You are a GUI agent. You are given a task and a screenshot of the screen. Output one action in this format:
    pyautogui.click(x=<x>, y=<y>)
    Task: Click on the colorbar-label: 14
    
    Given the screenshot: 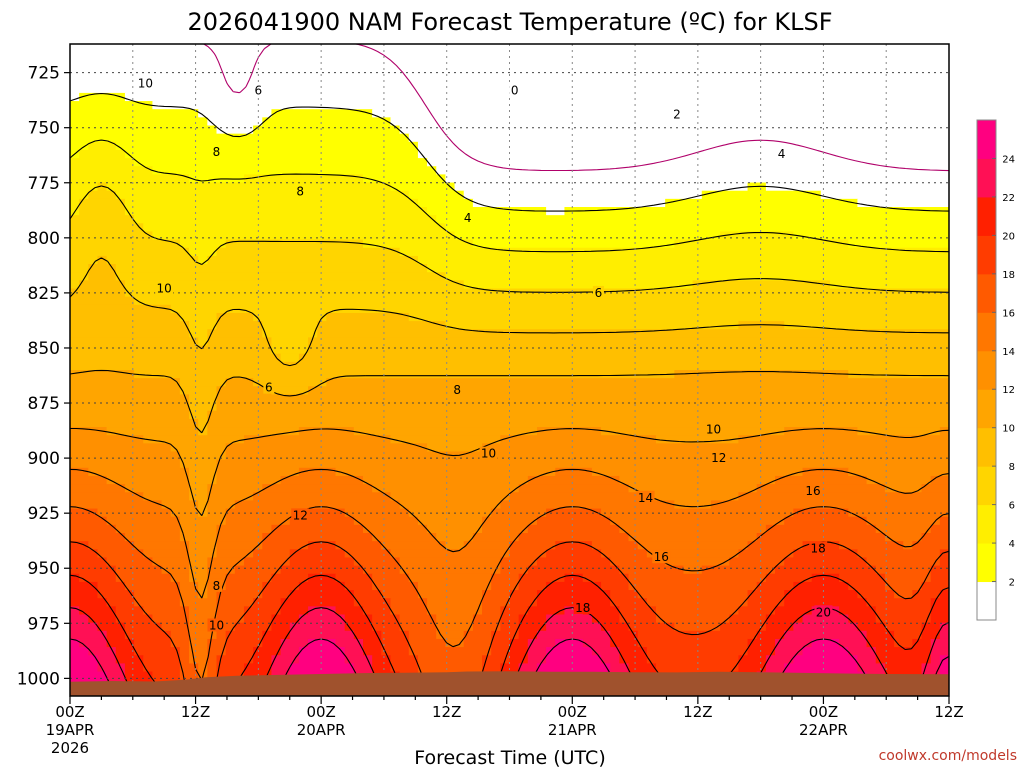 What is the action you would take?
    pyautogui.click(x=1008, y=352)
    